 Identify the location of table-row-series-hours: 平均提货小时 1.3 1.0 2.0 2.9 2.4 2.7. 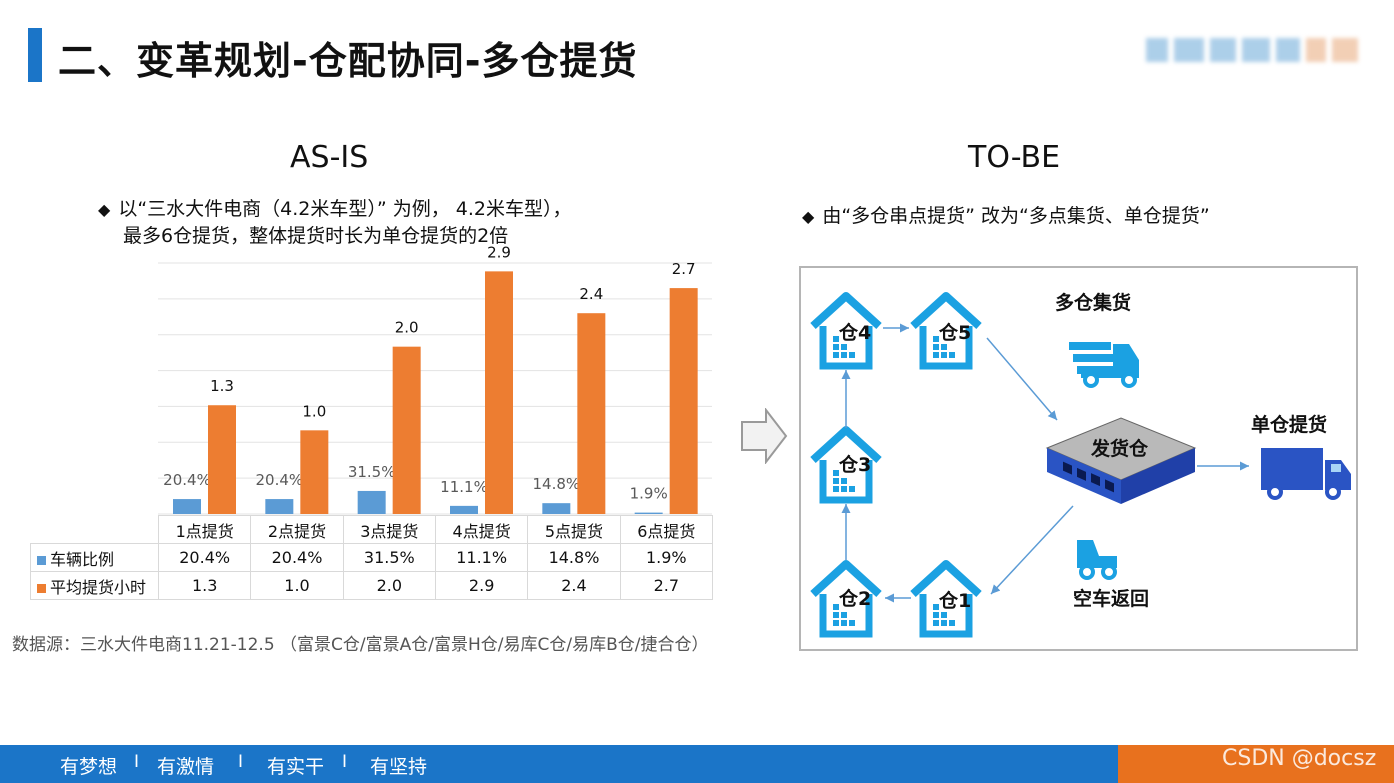
(371, 585).